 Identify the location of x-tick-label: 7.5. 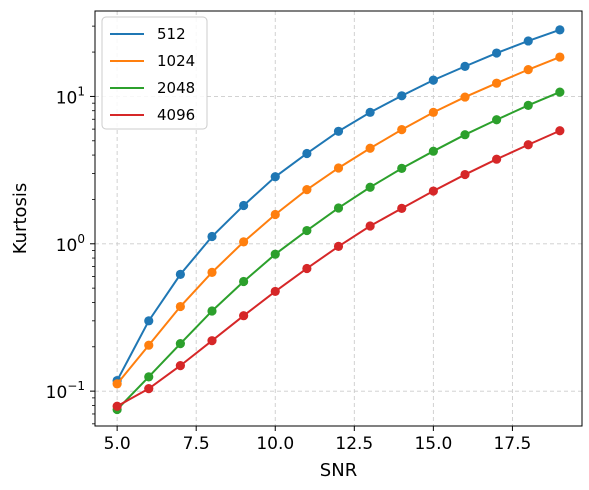
(196, 444).